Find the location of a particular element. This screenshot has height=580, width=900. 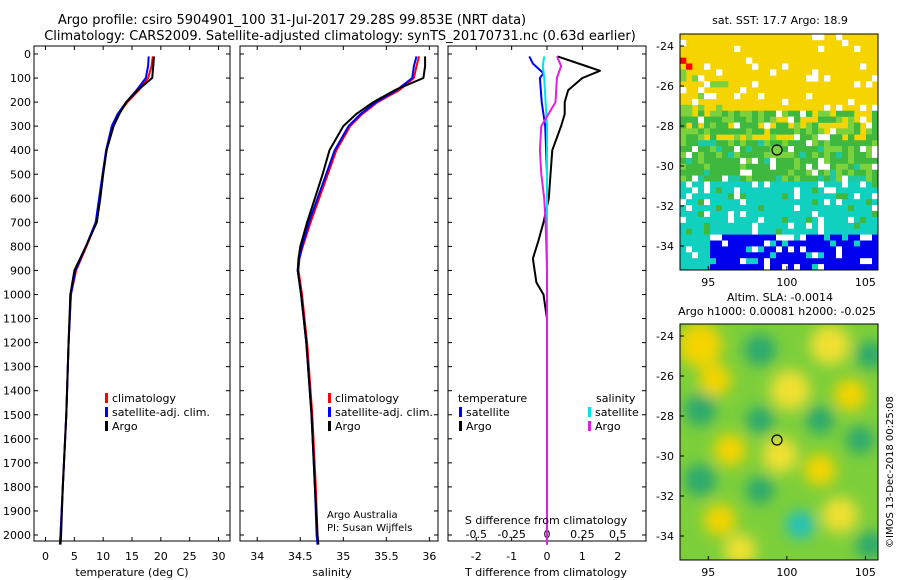

x-tick-label: -1 is located at coordinates (511, 556).